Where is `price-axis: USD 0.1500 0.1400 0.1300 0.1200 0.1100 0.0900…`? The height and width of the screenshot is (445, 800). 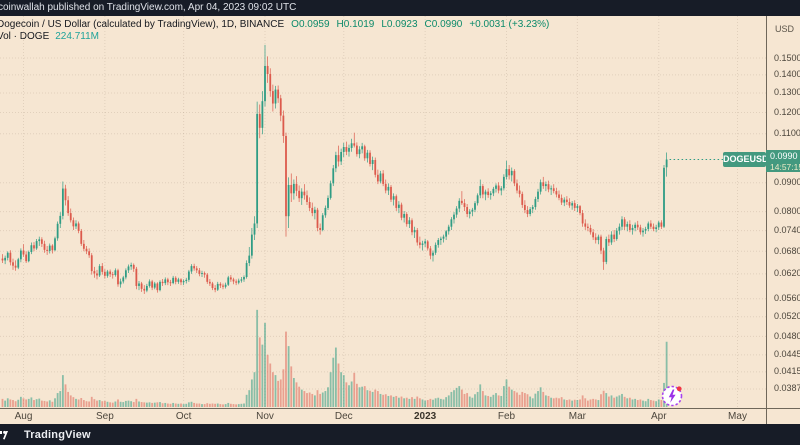
price-axis: USD 0.1500 0.1400 0.1300 0.1200 0.1100 0.0900… is located at coordinates (783, 212).